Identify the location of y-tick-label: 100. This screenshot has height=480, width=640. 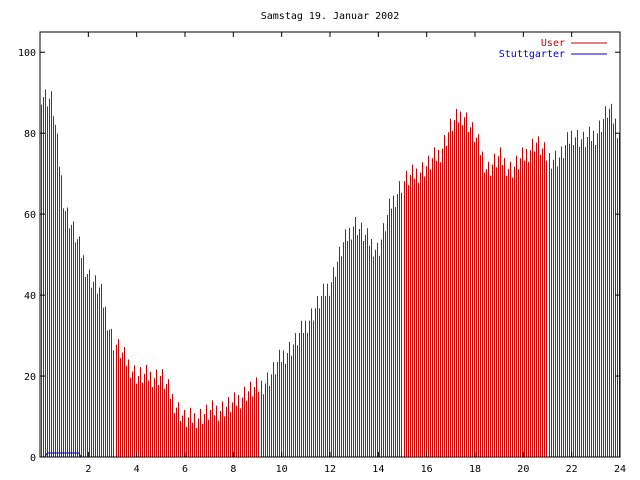
(27, 53).